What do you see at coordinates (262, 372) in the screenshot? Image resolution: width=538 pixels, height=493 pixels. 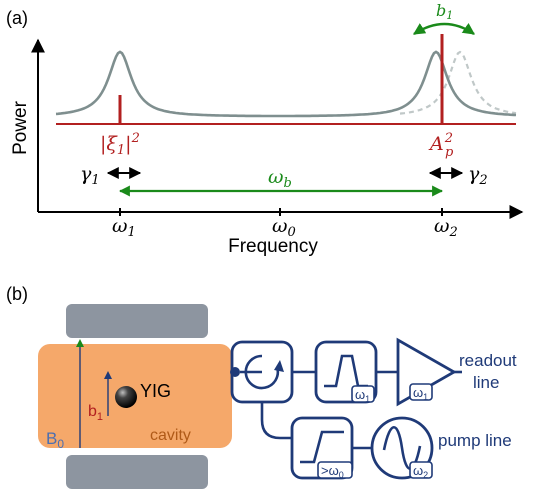 I see `circulator-arrow-icon` at bounding box center [262, 372].